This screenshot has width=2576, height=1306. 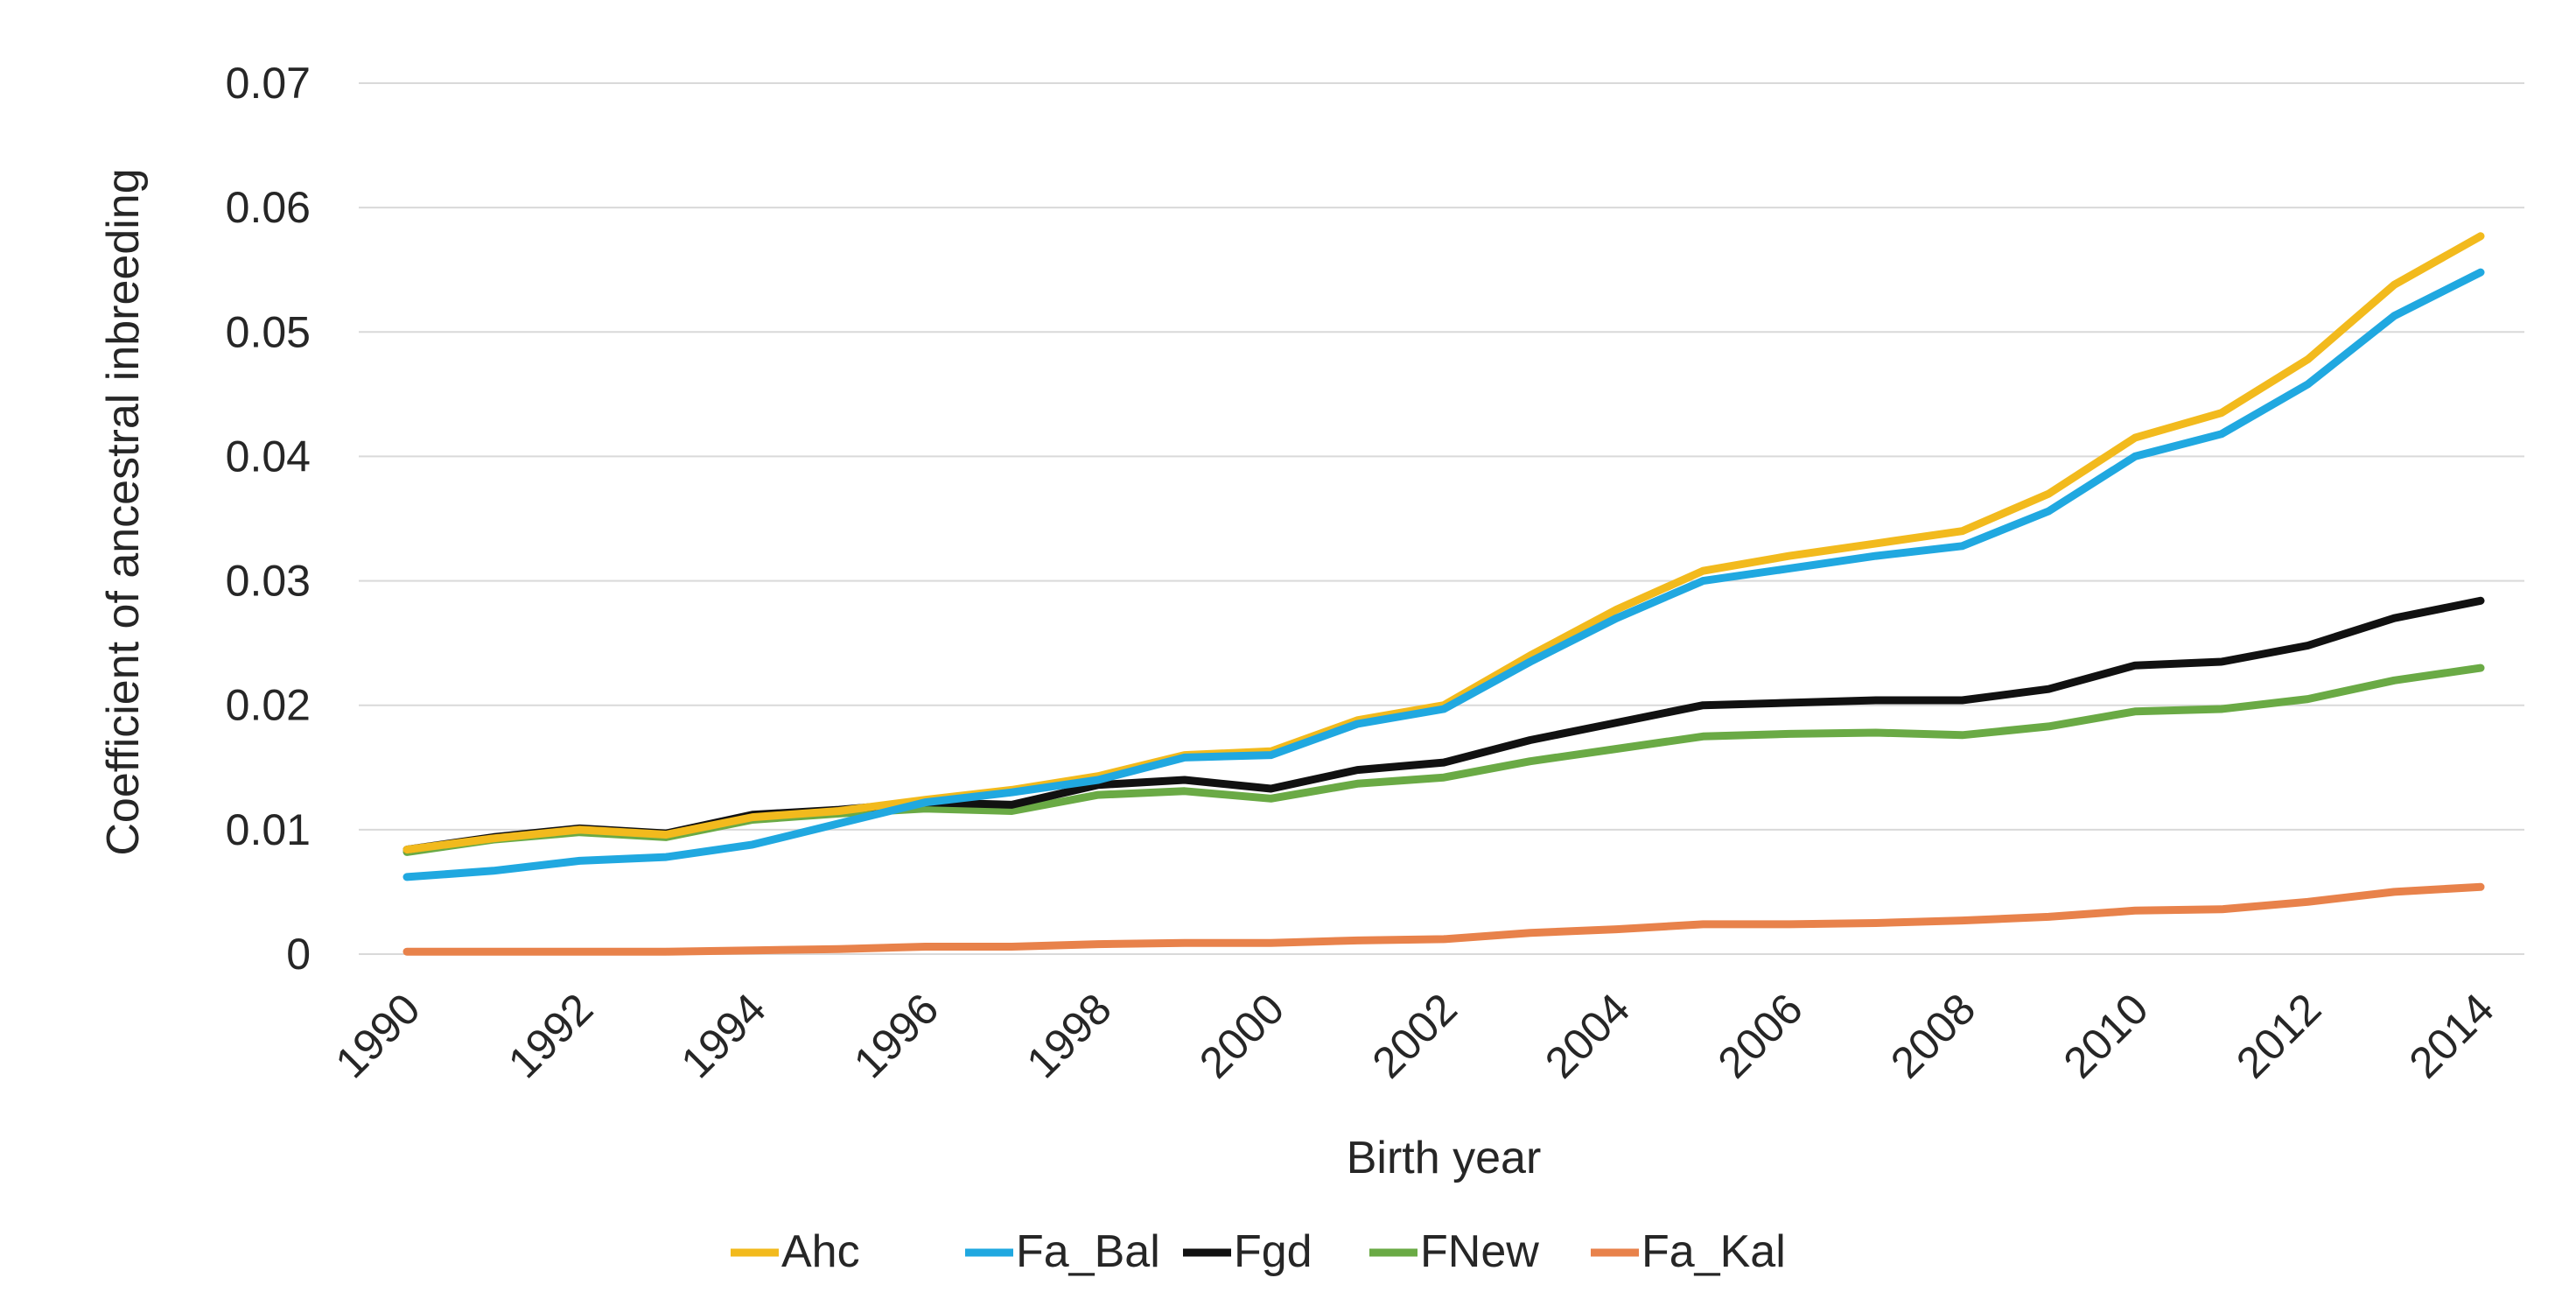 I want to click on x-axis-title: Birth year, so click(x=1444, y=1158).